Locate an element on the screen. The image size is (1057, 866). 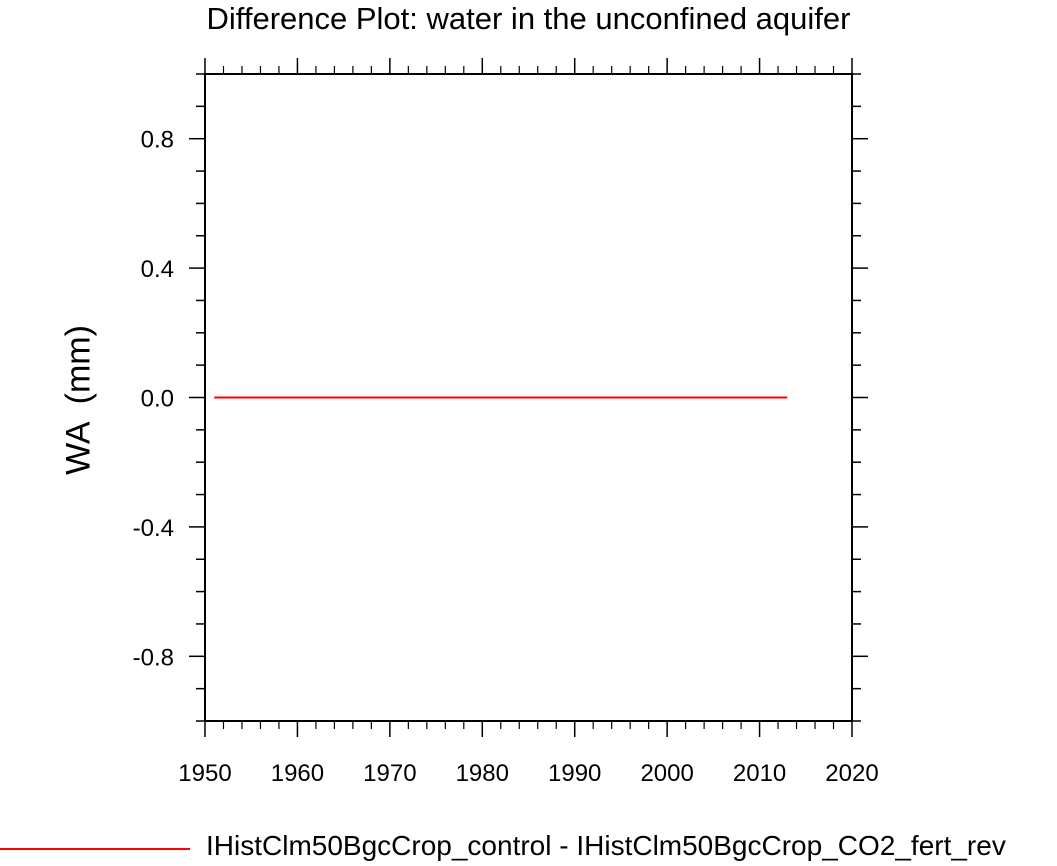
y-tick-label: -0.4 is located at coordinates (153, 528).